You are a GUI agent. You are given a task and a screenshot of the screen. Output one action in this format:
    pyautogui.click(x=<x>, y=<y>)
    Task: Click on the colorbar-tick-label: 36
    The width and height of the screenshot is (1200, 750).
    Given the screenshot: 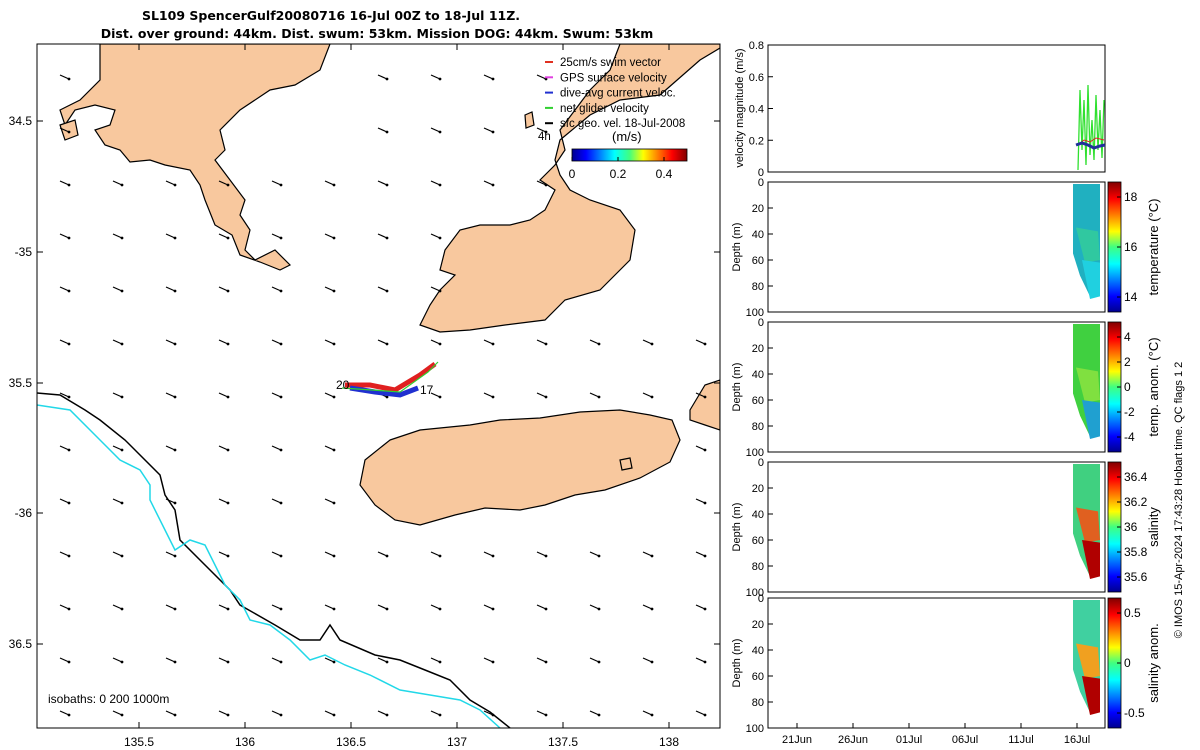 What is the action you would take?
    pyautogui.click(x=1131, y=527)
    